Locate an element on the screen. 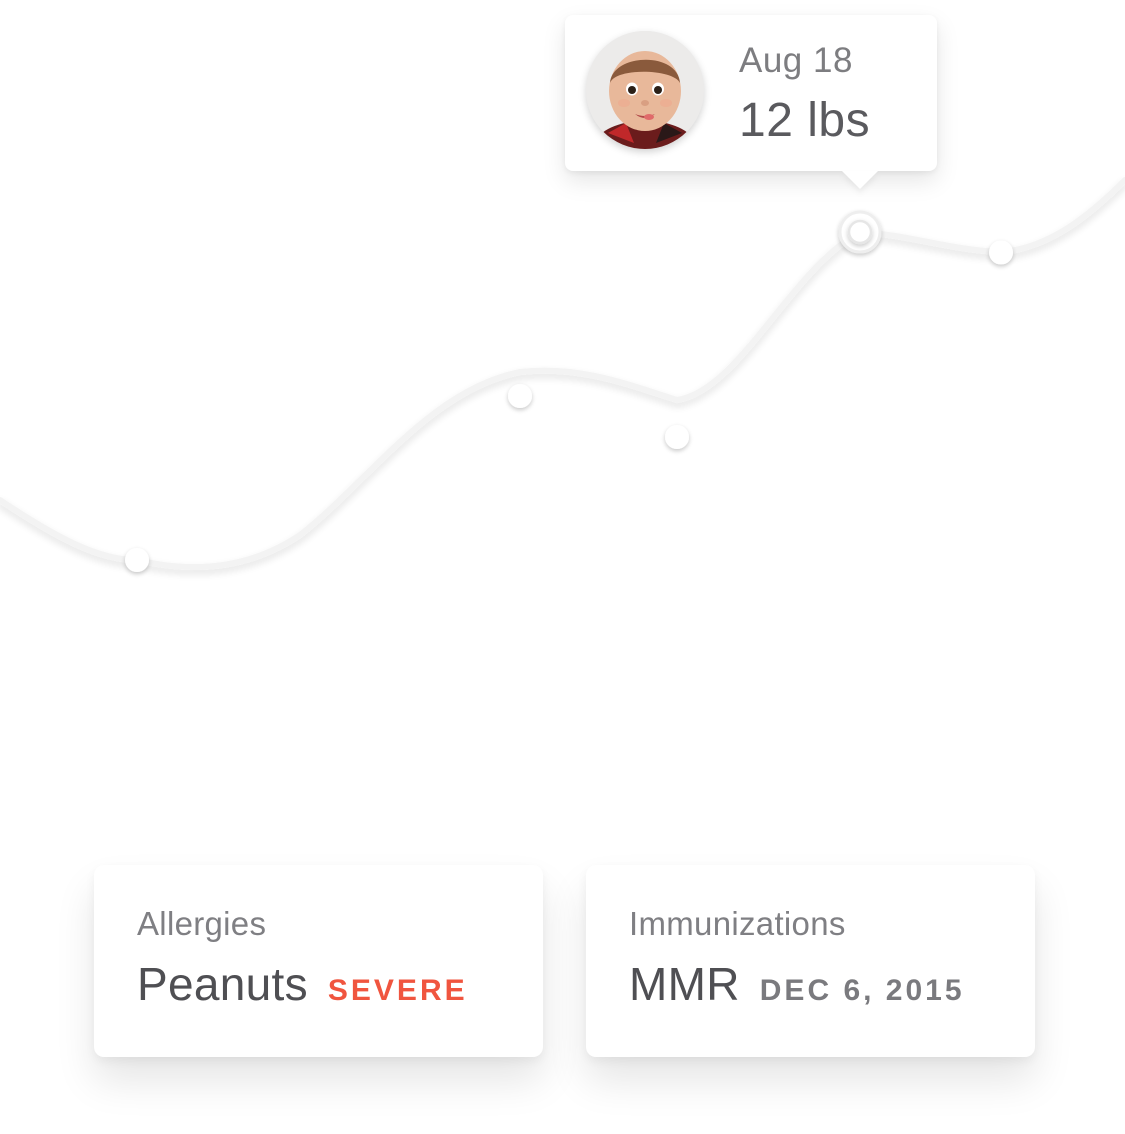 This screenshot has width=1125, height=1134. tooltip-date: Aug 18 is located at coordinates (796, 60).